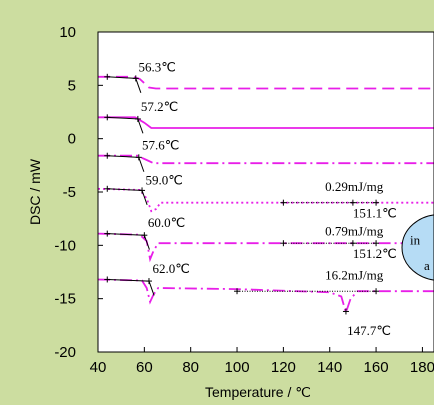 This screenshot has width=434, height=405. What do you see at coordinates (98, 367) in the screenshot?
I see `x-tick-label: 40` at bounding box center [98, 367].